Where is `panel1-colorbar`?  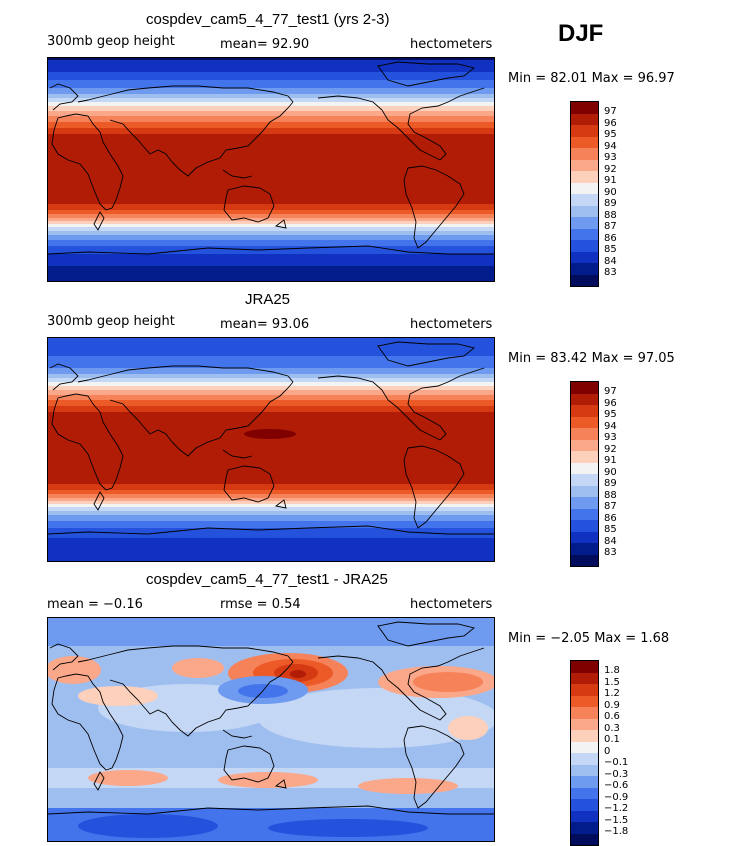 panel1-colorbar is located at coordinates (584, 194).